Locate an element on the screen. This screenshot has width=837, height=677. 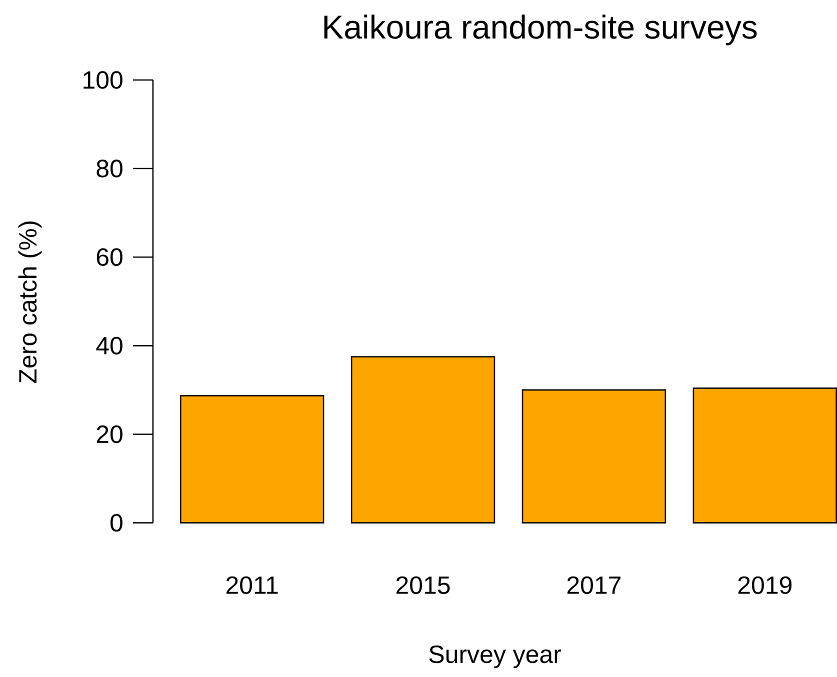
x-tick-label: 2017 is located at coordinates (593, 585).